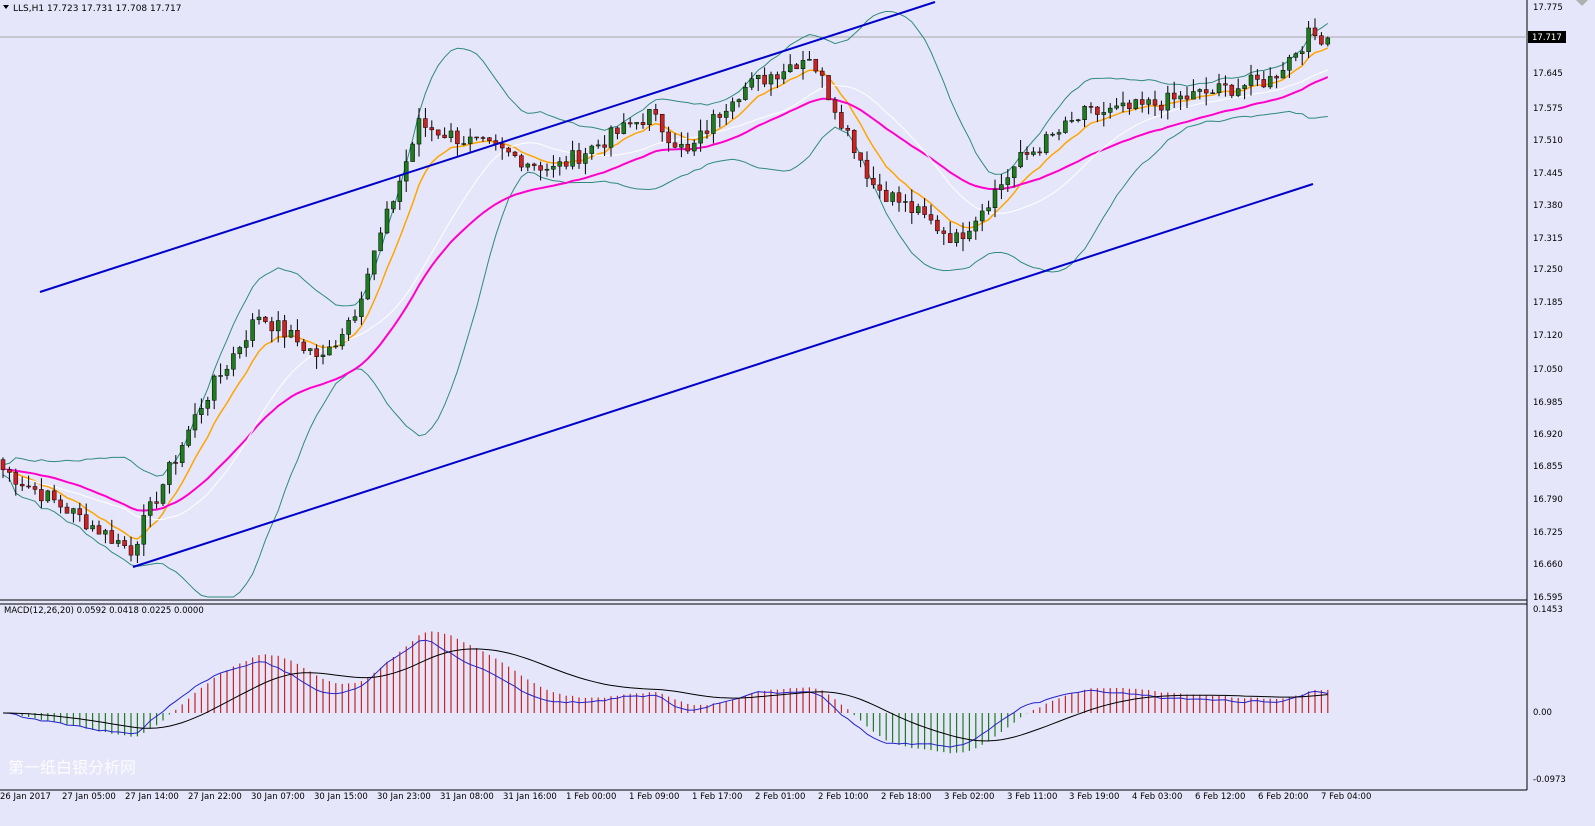 This screenshot has height=826, width=1595. I want to click on time-label: 30 Jan 15:00, so click(341, 797).